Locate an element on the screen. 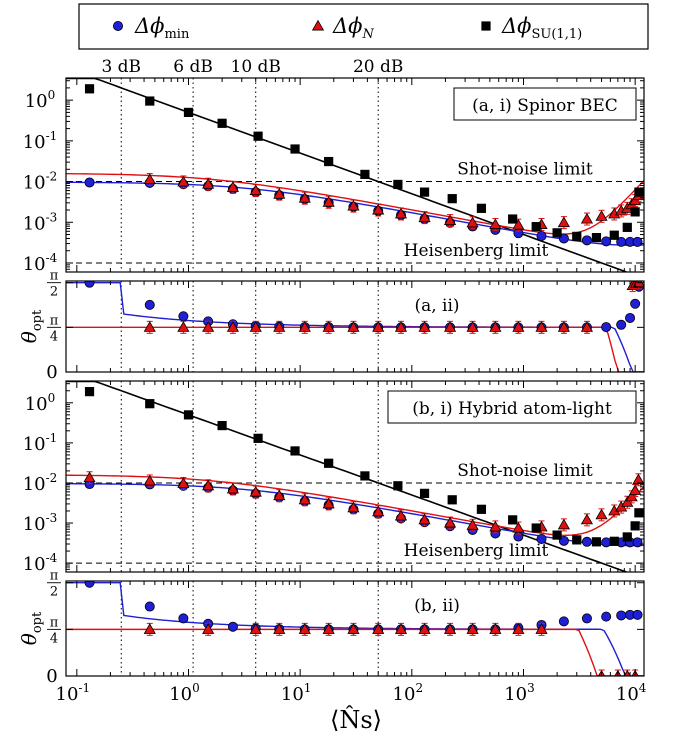 The image size is (680, 744). db-labels: 3 dB 6 dB 10 dB 20 dB is located at coordinates (252, 67).